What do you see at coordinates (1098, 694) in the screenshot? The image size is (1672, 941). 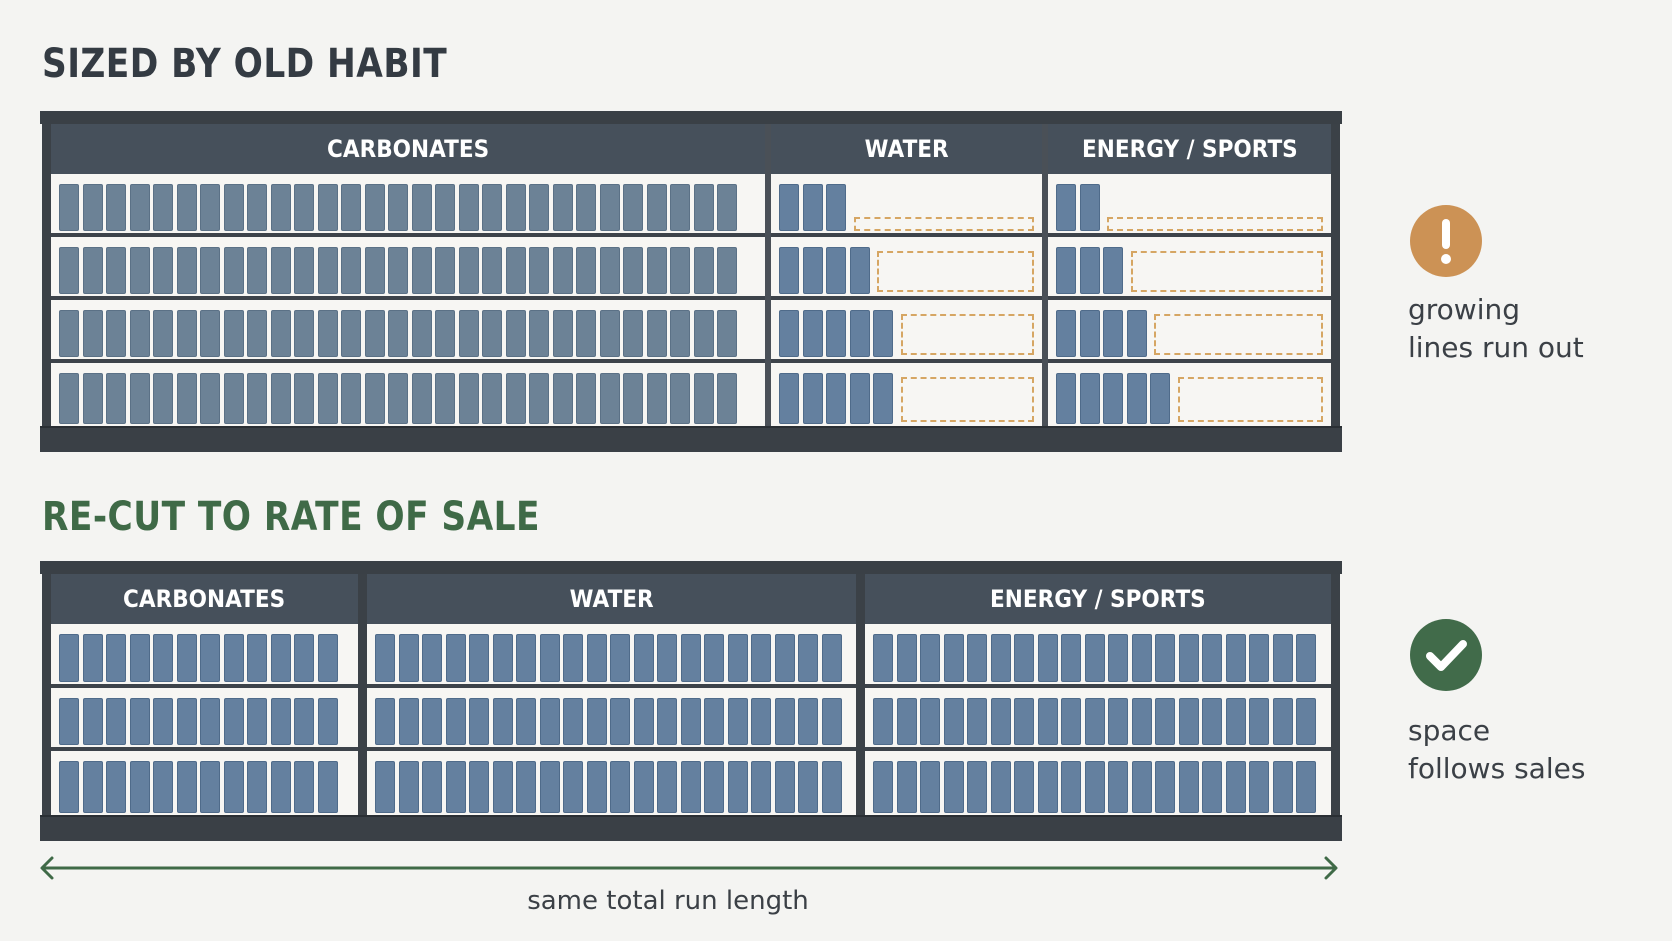 I see `shelf-bay: ENERGY / SPORTS` at bounding box center [1098, 694].